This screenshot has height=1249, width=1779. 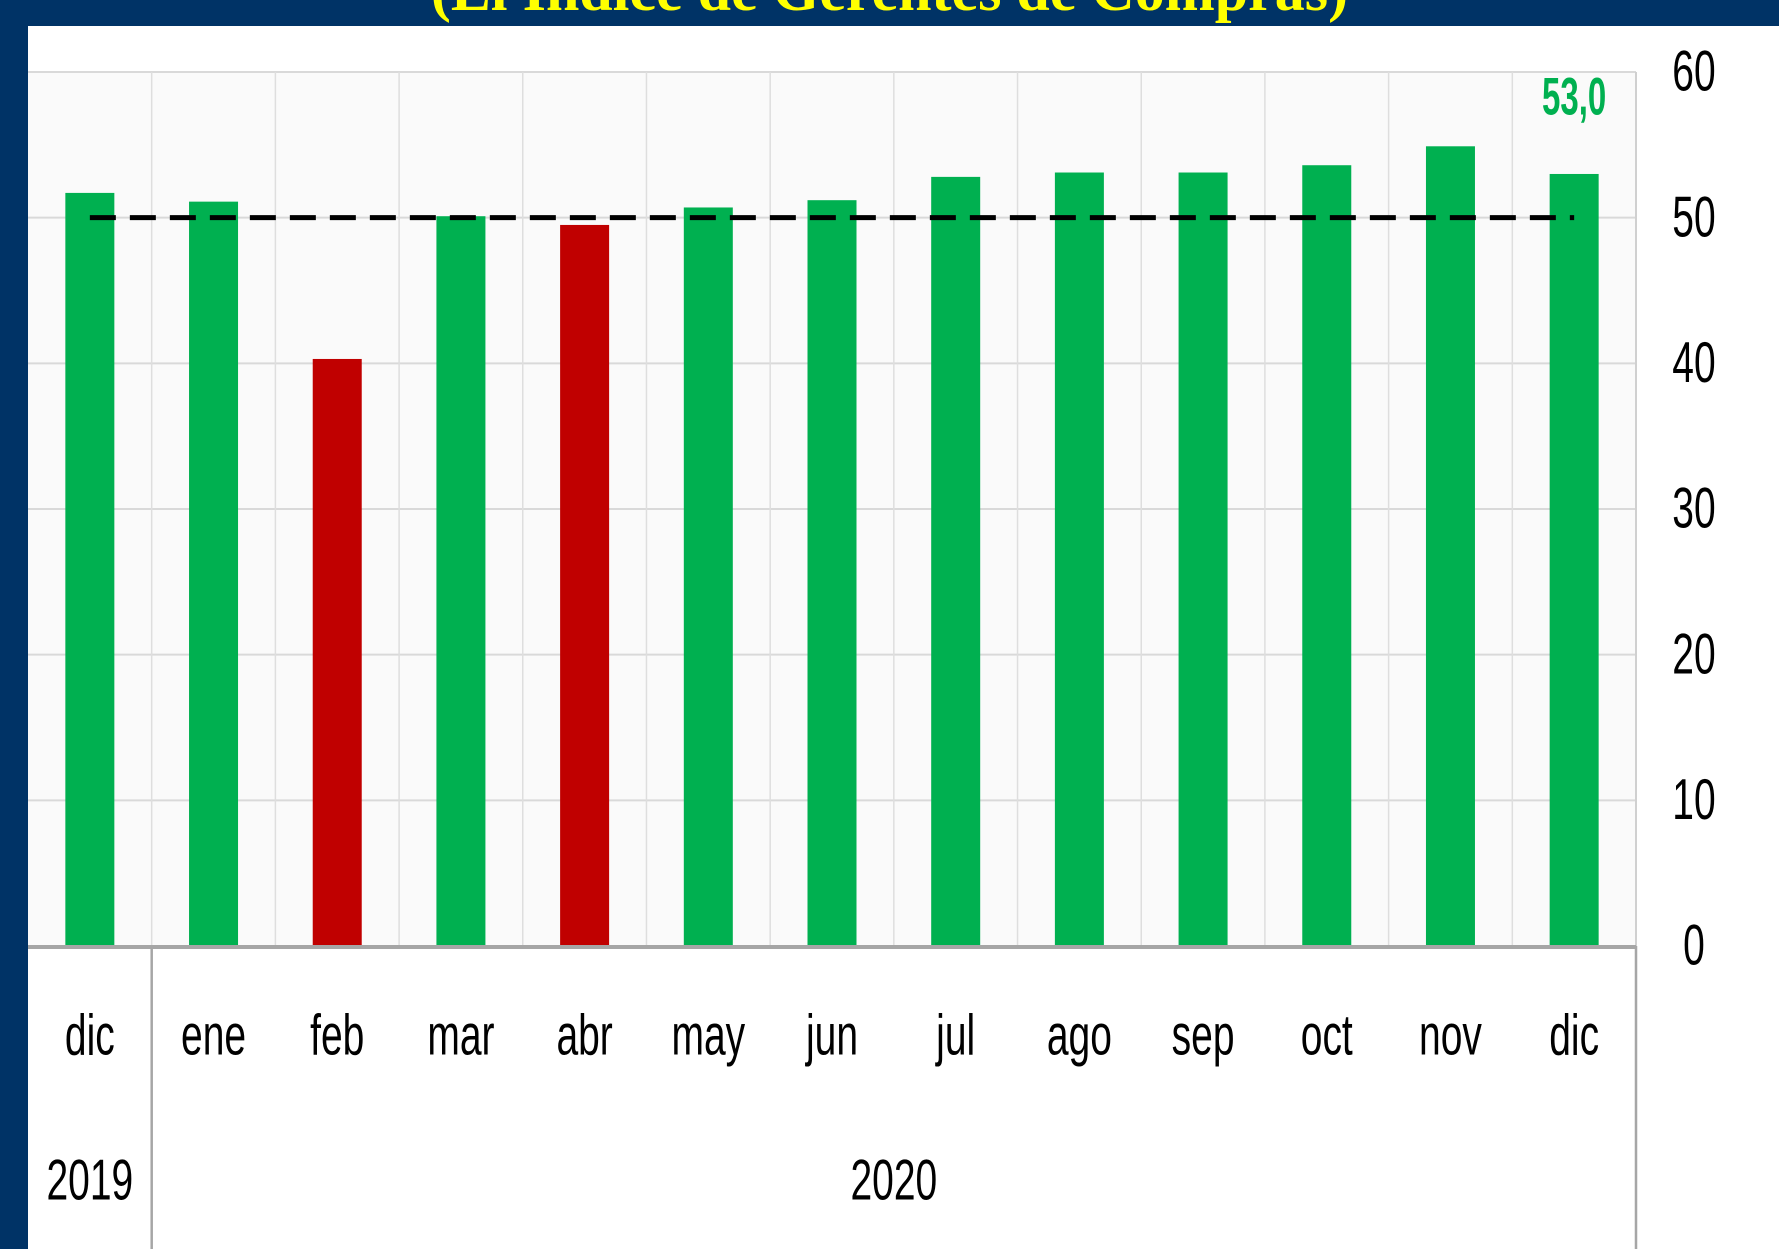 What do you see at coordinates (1693, 508) in the screenshot?
I see `y-tick-label: 30` at bounding box center [1693, 508].